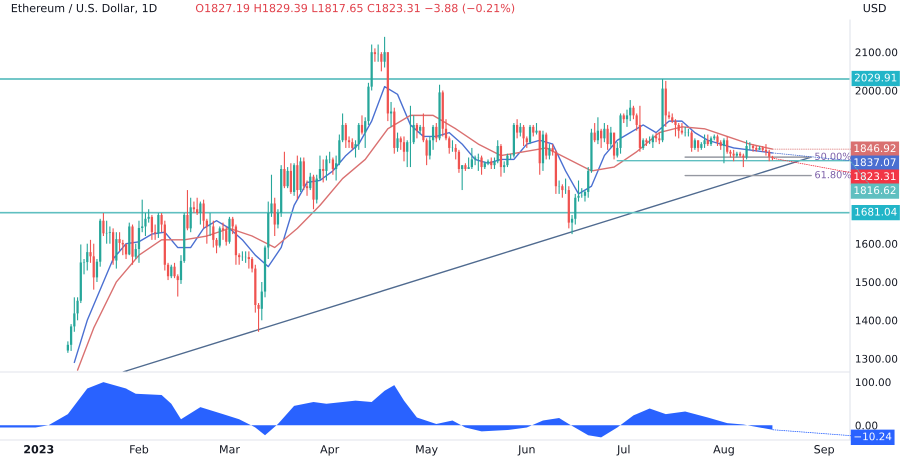  Describe the element at coordinates (875, 190) in the screenshot. I see `data-label: 1816.62` at that location.